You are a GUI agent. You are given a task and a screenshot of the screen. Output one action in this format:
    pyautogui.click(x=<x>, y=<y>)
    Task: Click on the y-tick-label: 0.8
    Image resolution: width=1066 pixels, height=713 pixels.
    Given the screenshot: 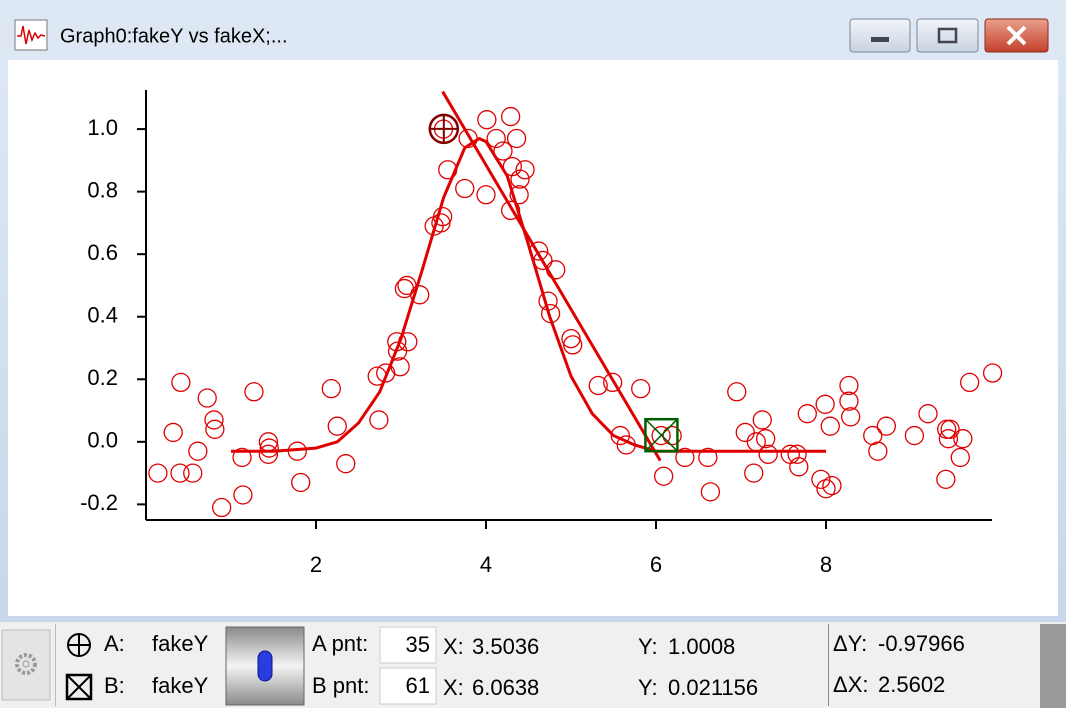 What is the action you would take?
    pyautogui.click(x=102, y=189)
    